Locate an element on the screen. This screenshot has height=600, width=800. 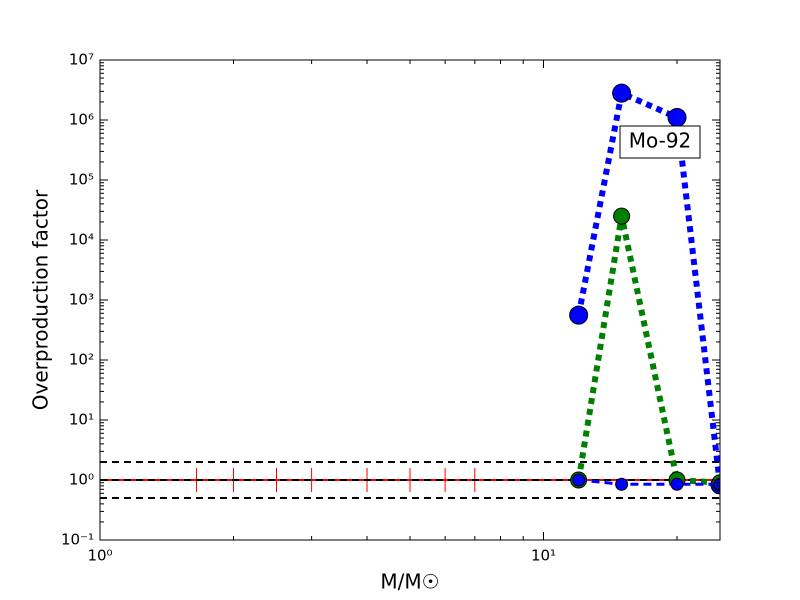
y-tick-label: 10⁰ is located at coordinates (81, 480).